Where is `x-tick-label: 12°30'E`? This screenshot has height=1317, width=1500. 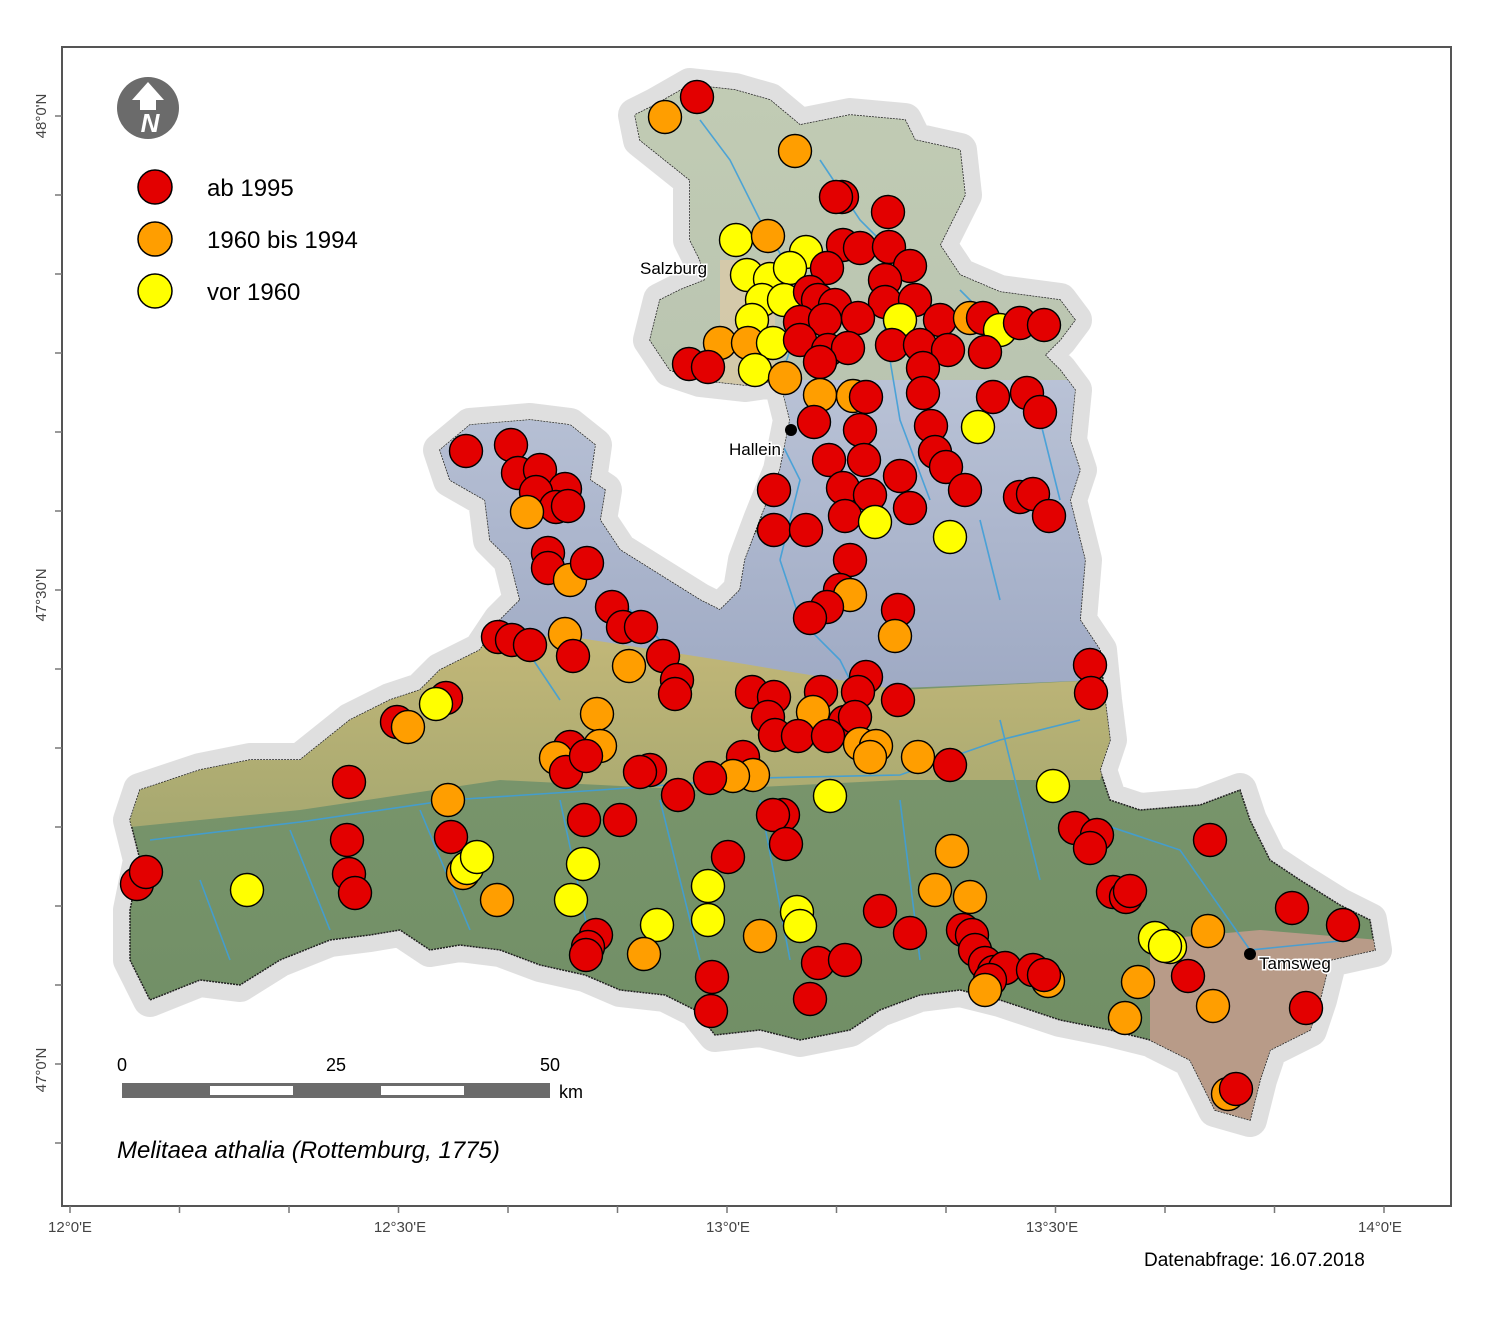 x-tick-label: 12°30'E is located at coordinates (400, 1227).